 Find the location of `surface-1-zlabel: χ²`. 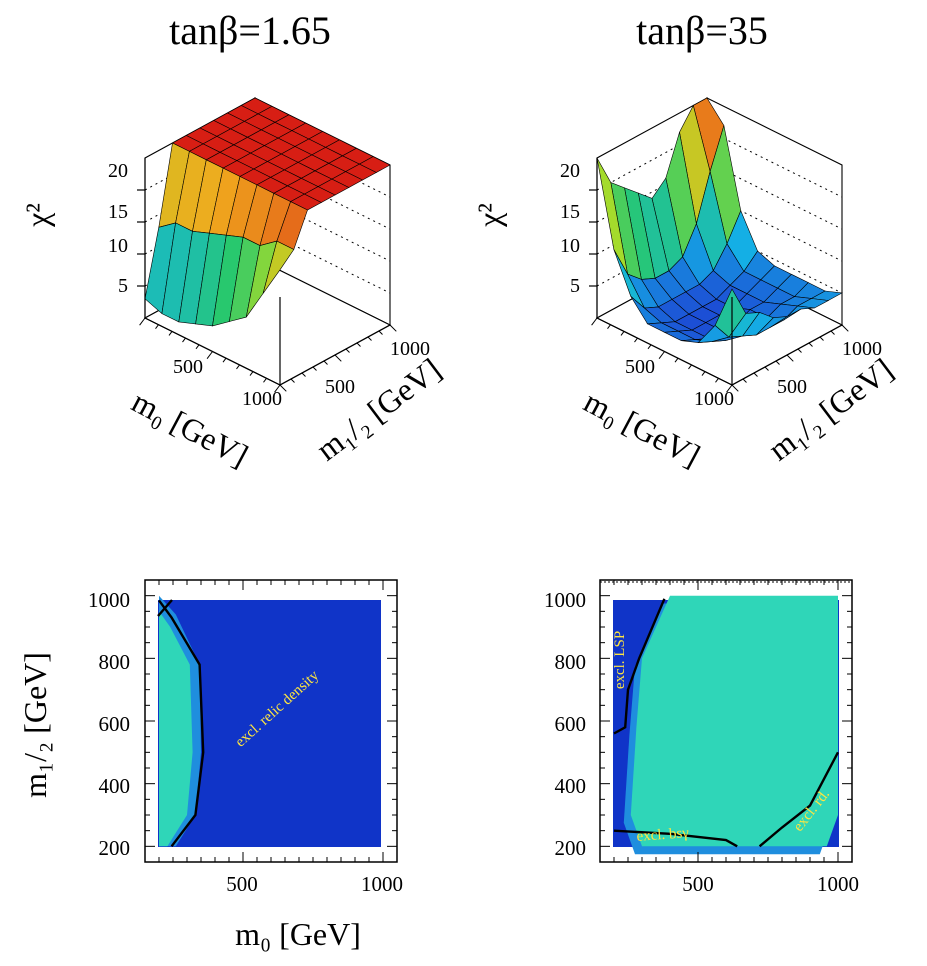

surface-1-zlabel: χ² is located at coordinates (37, 215).